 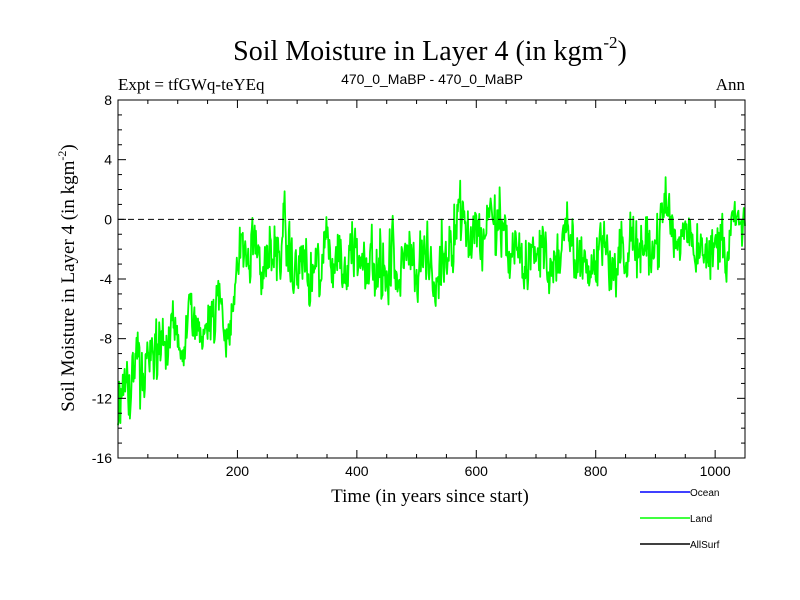 I want to click on x-tick-label: 400, so click(x=357, y=471).